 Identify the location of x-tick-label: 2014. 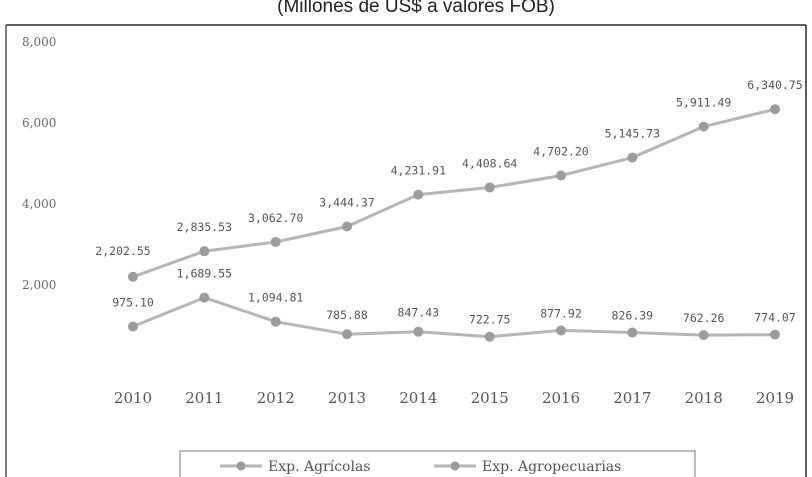
(418, 398).